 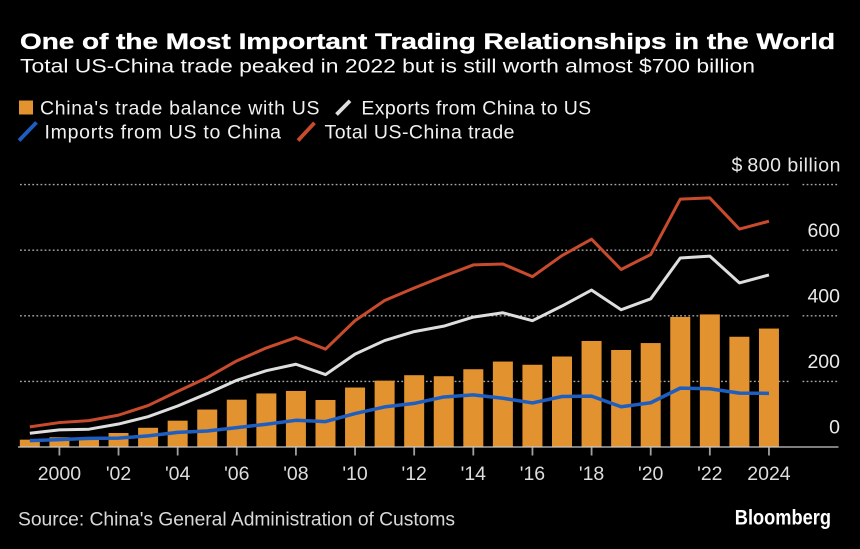 I want to click on svg-text: '08, so click(x=295, y=474).